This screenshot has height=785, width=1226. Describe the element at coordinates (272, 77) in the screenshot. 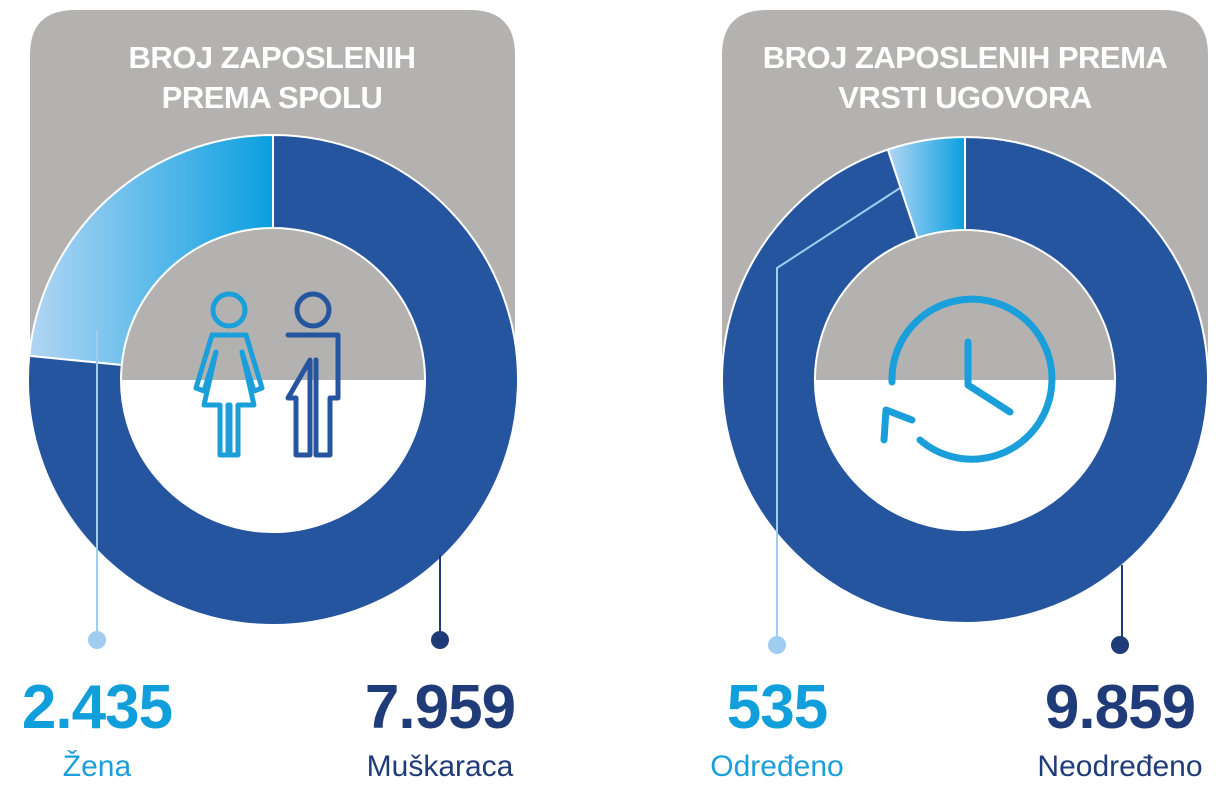

I see `chart-title: BROJ ZAPOSLENIH PREMA SPOLU` at that location.